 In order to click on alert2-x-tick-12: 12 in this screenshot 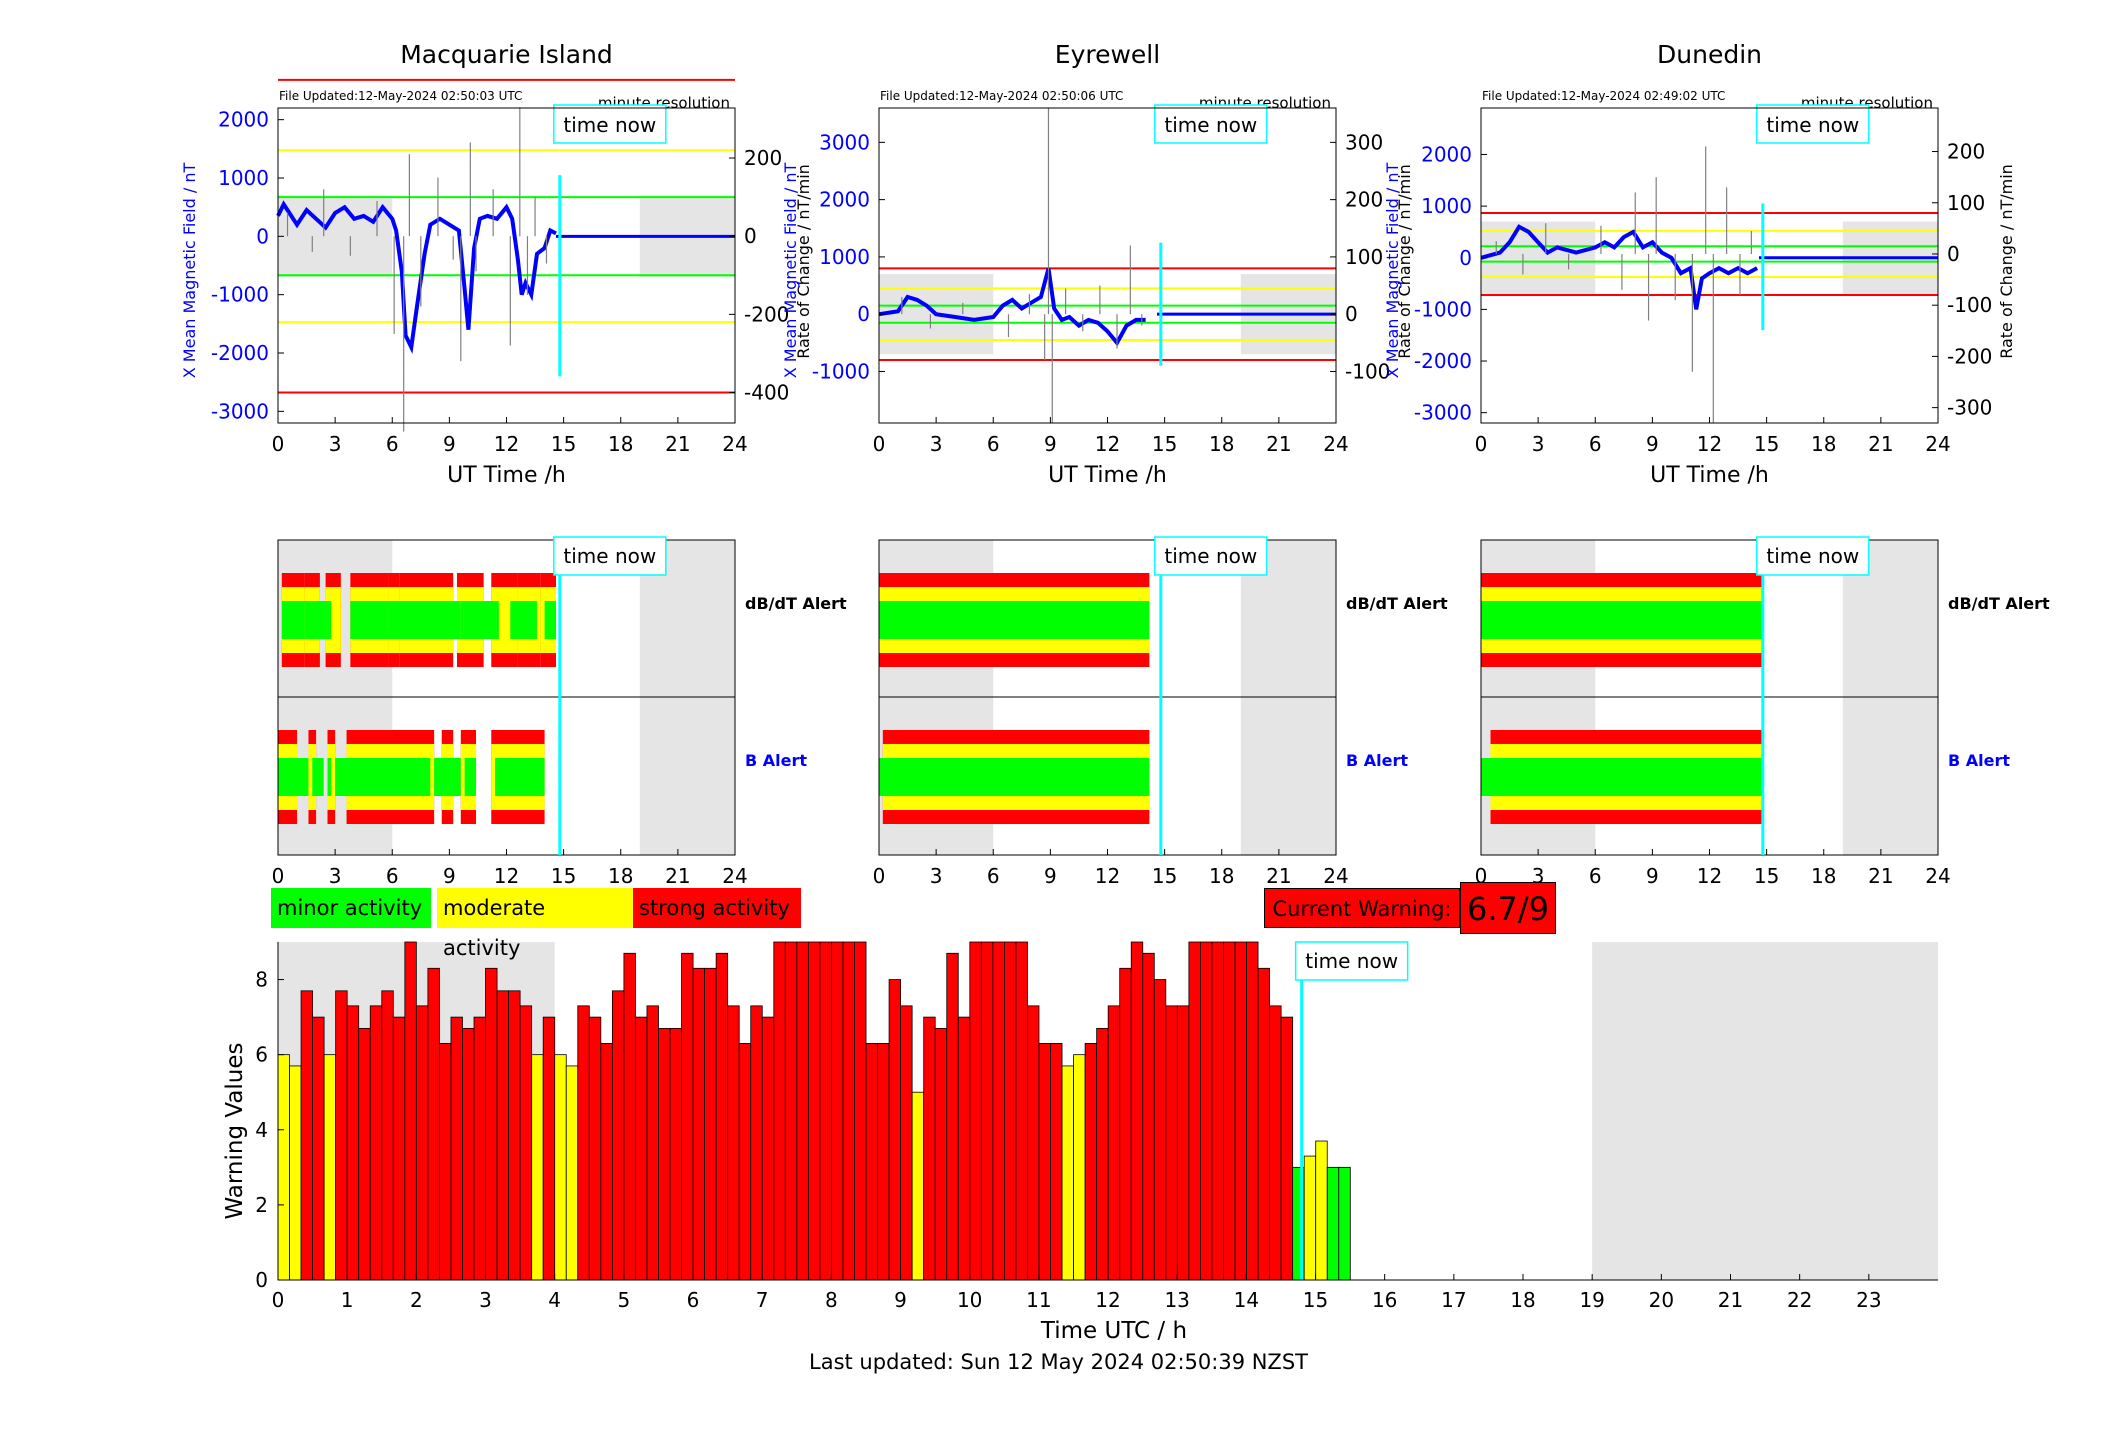, I will do `click(1107, 876)`.